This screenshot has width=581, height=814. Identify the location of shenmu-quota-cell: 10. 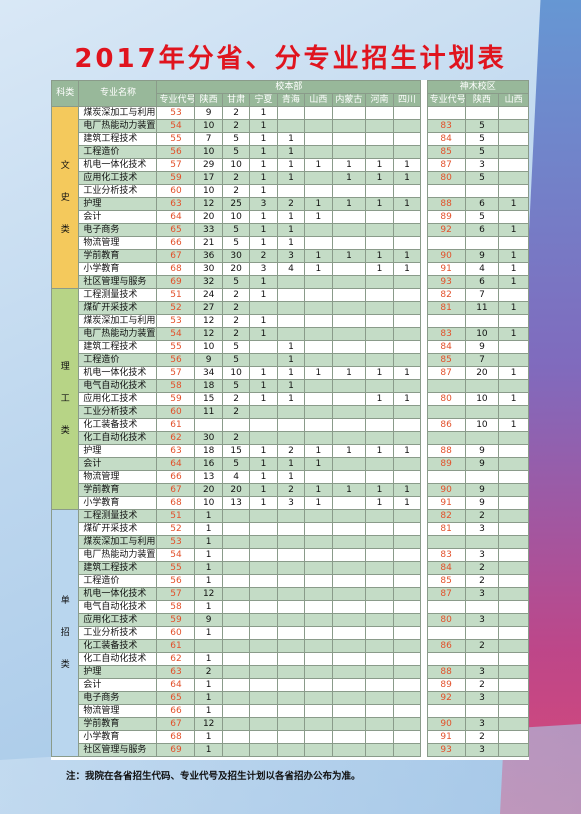
(482, 399).